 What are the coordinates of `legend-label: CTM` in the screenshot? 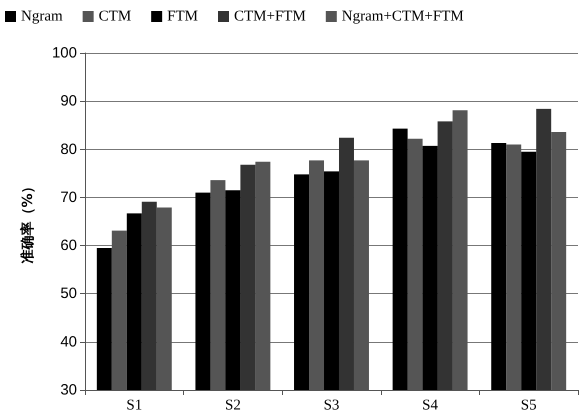 It's located at (115, 16).